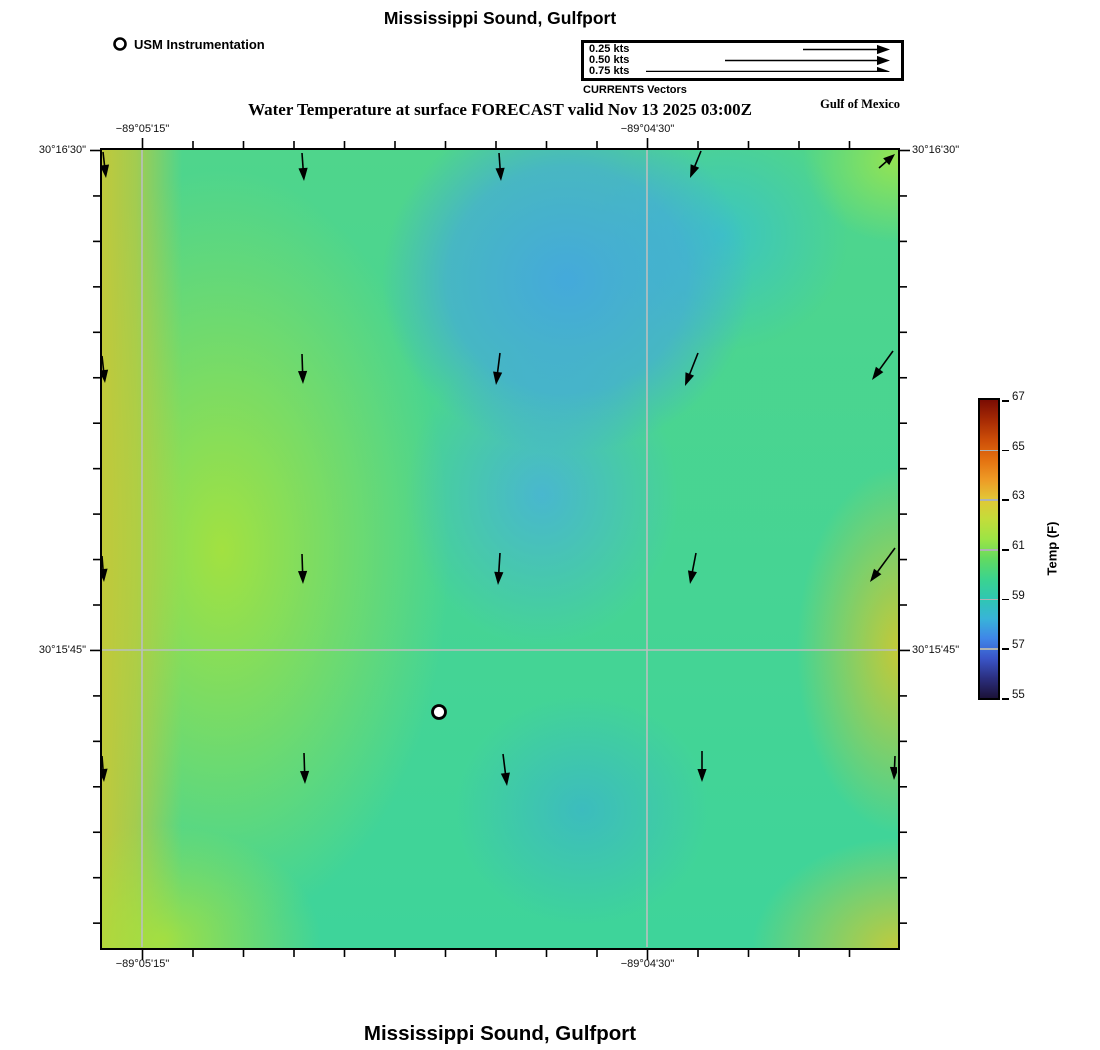 The height and width of the screenshot is (1050, 1100). I want to click on currents-row-label: 0.75 kts, so click(609, 71).